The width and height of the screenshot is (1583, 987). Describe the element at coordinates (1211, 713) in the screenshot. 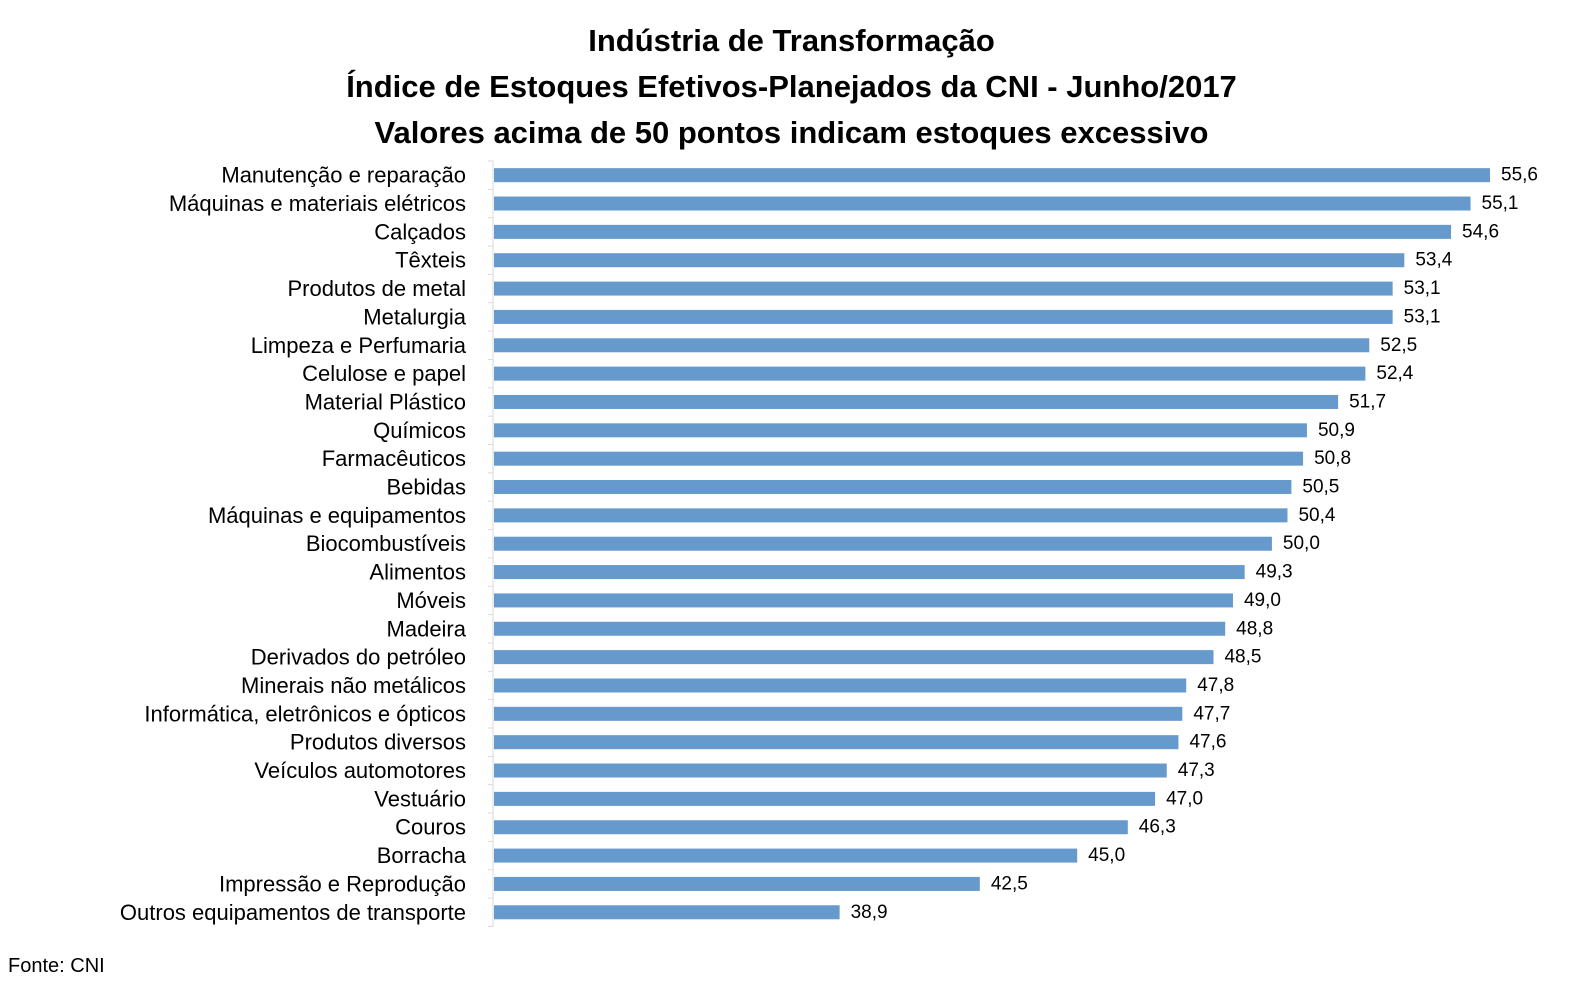

I see `data-label: 47,7` at that location.